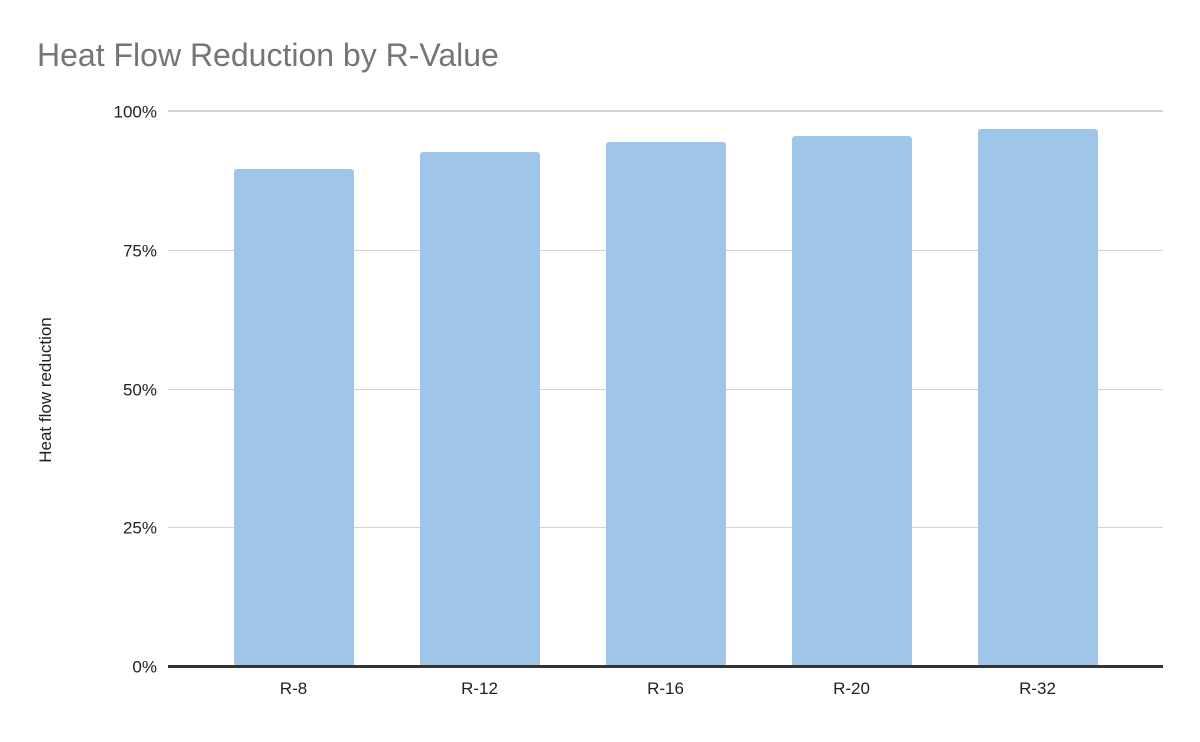 Image resolution: width=1200 pixels, height=742 pixels. I want to click on x-tick-label-R-12: R-12, so click(479, 688).